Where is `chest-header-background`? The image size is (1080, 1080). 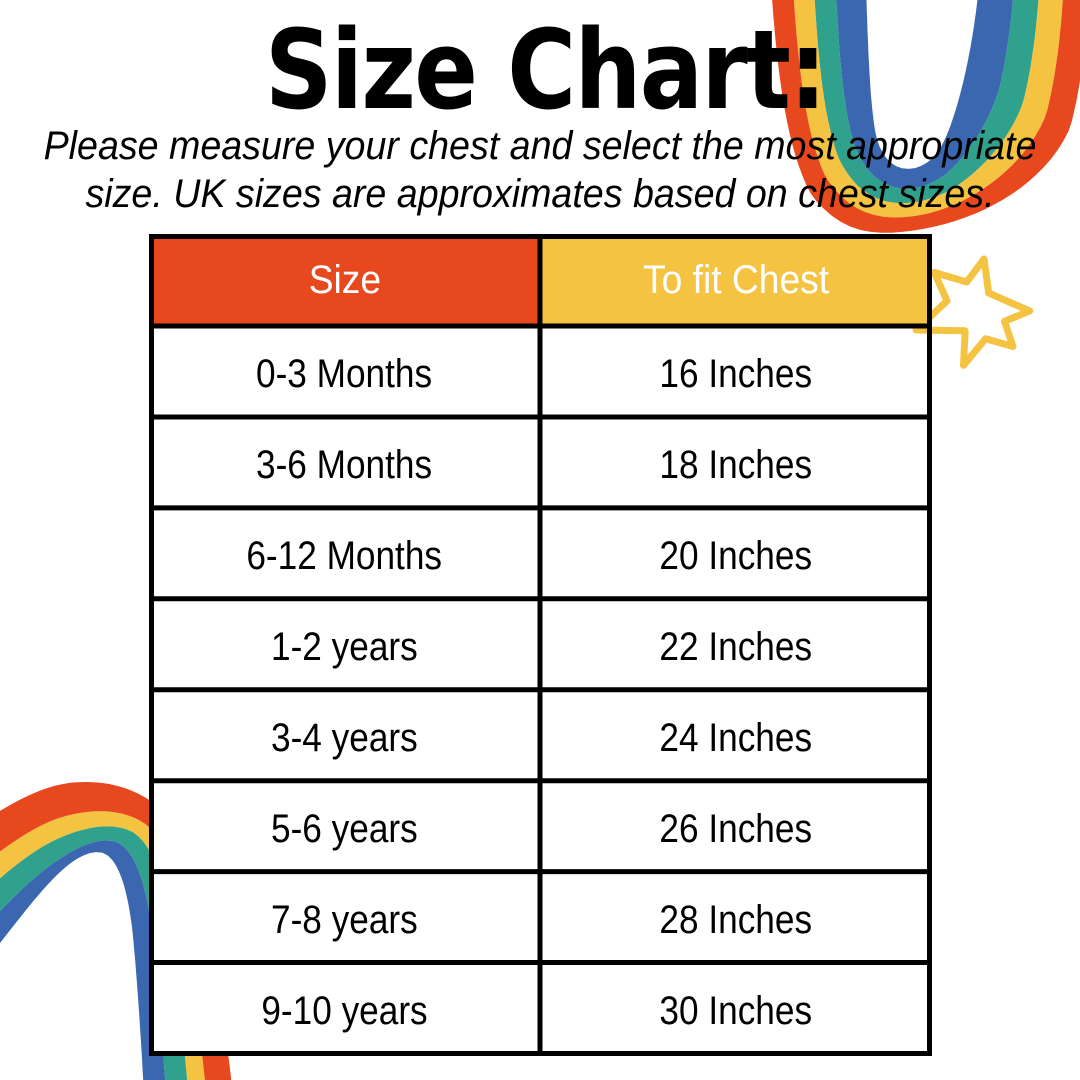
chest-header-background is located at coordinates (736, 280).